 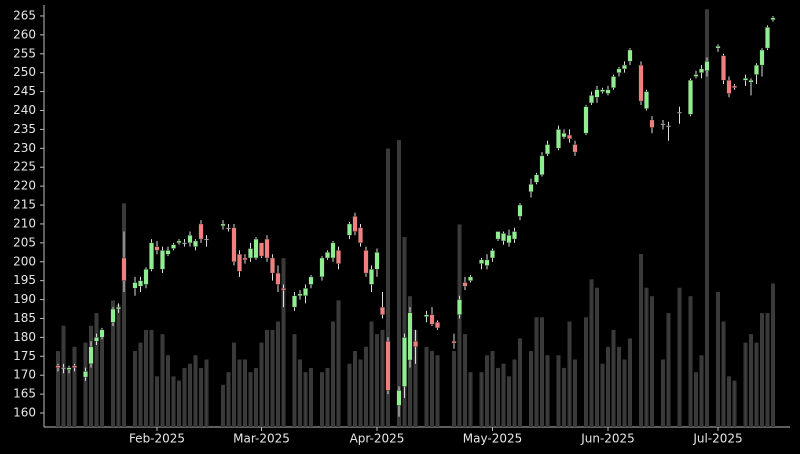 I want to click on y-tick-label: 190, so click(x=24, y=299).